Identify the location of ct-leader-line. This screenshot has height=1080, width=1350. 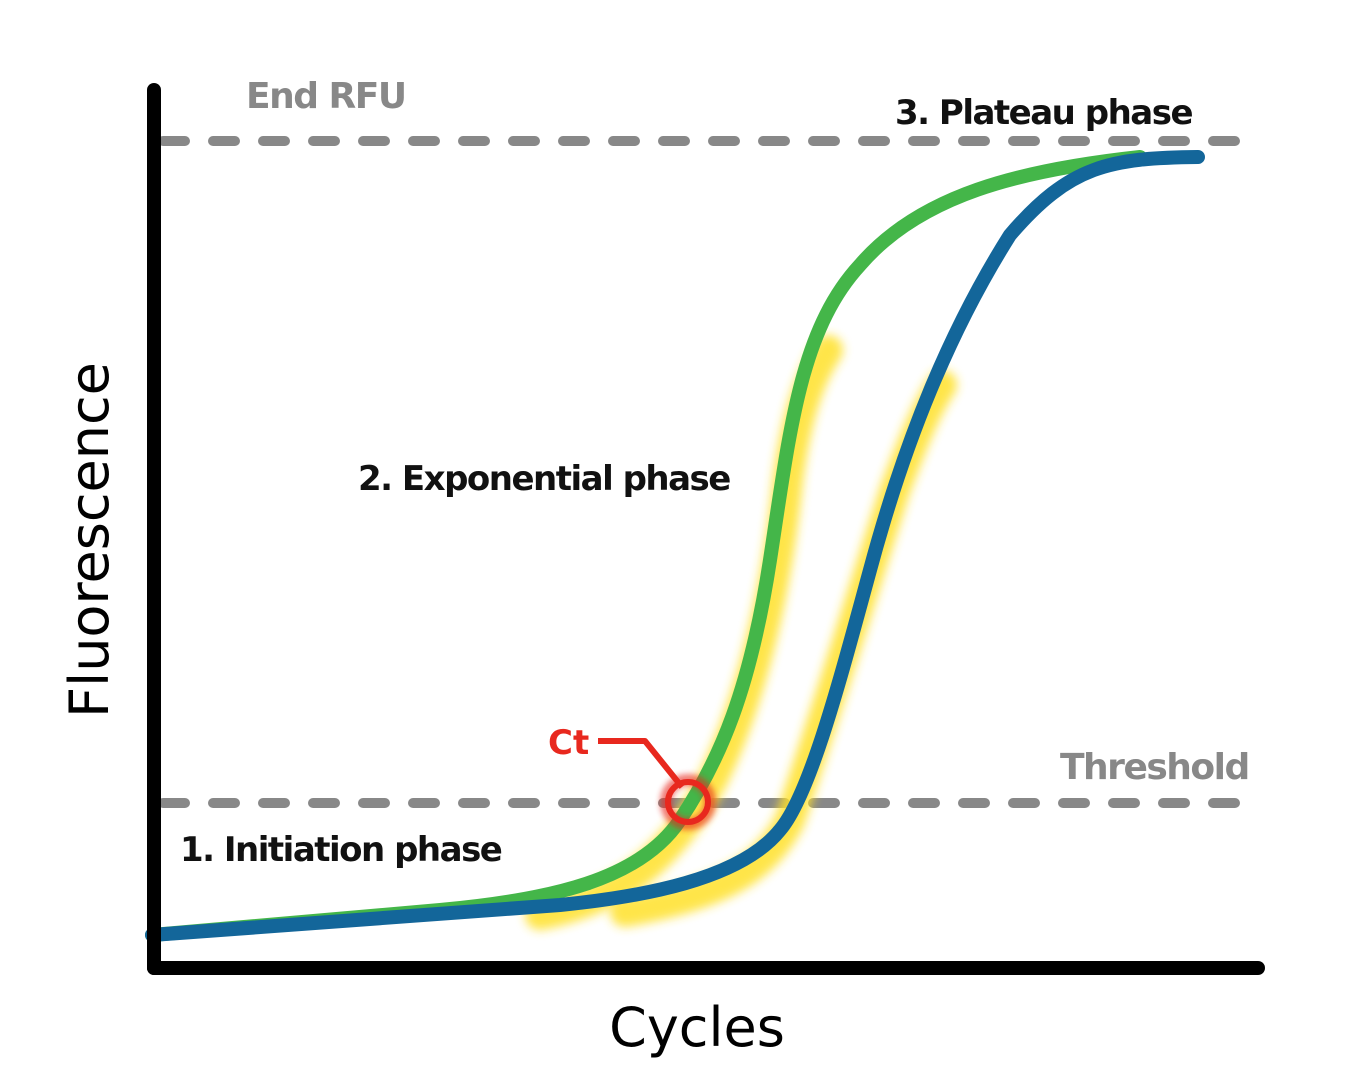
(641, 763).